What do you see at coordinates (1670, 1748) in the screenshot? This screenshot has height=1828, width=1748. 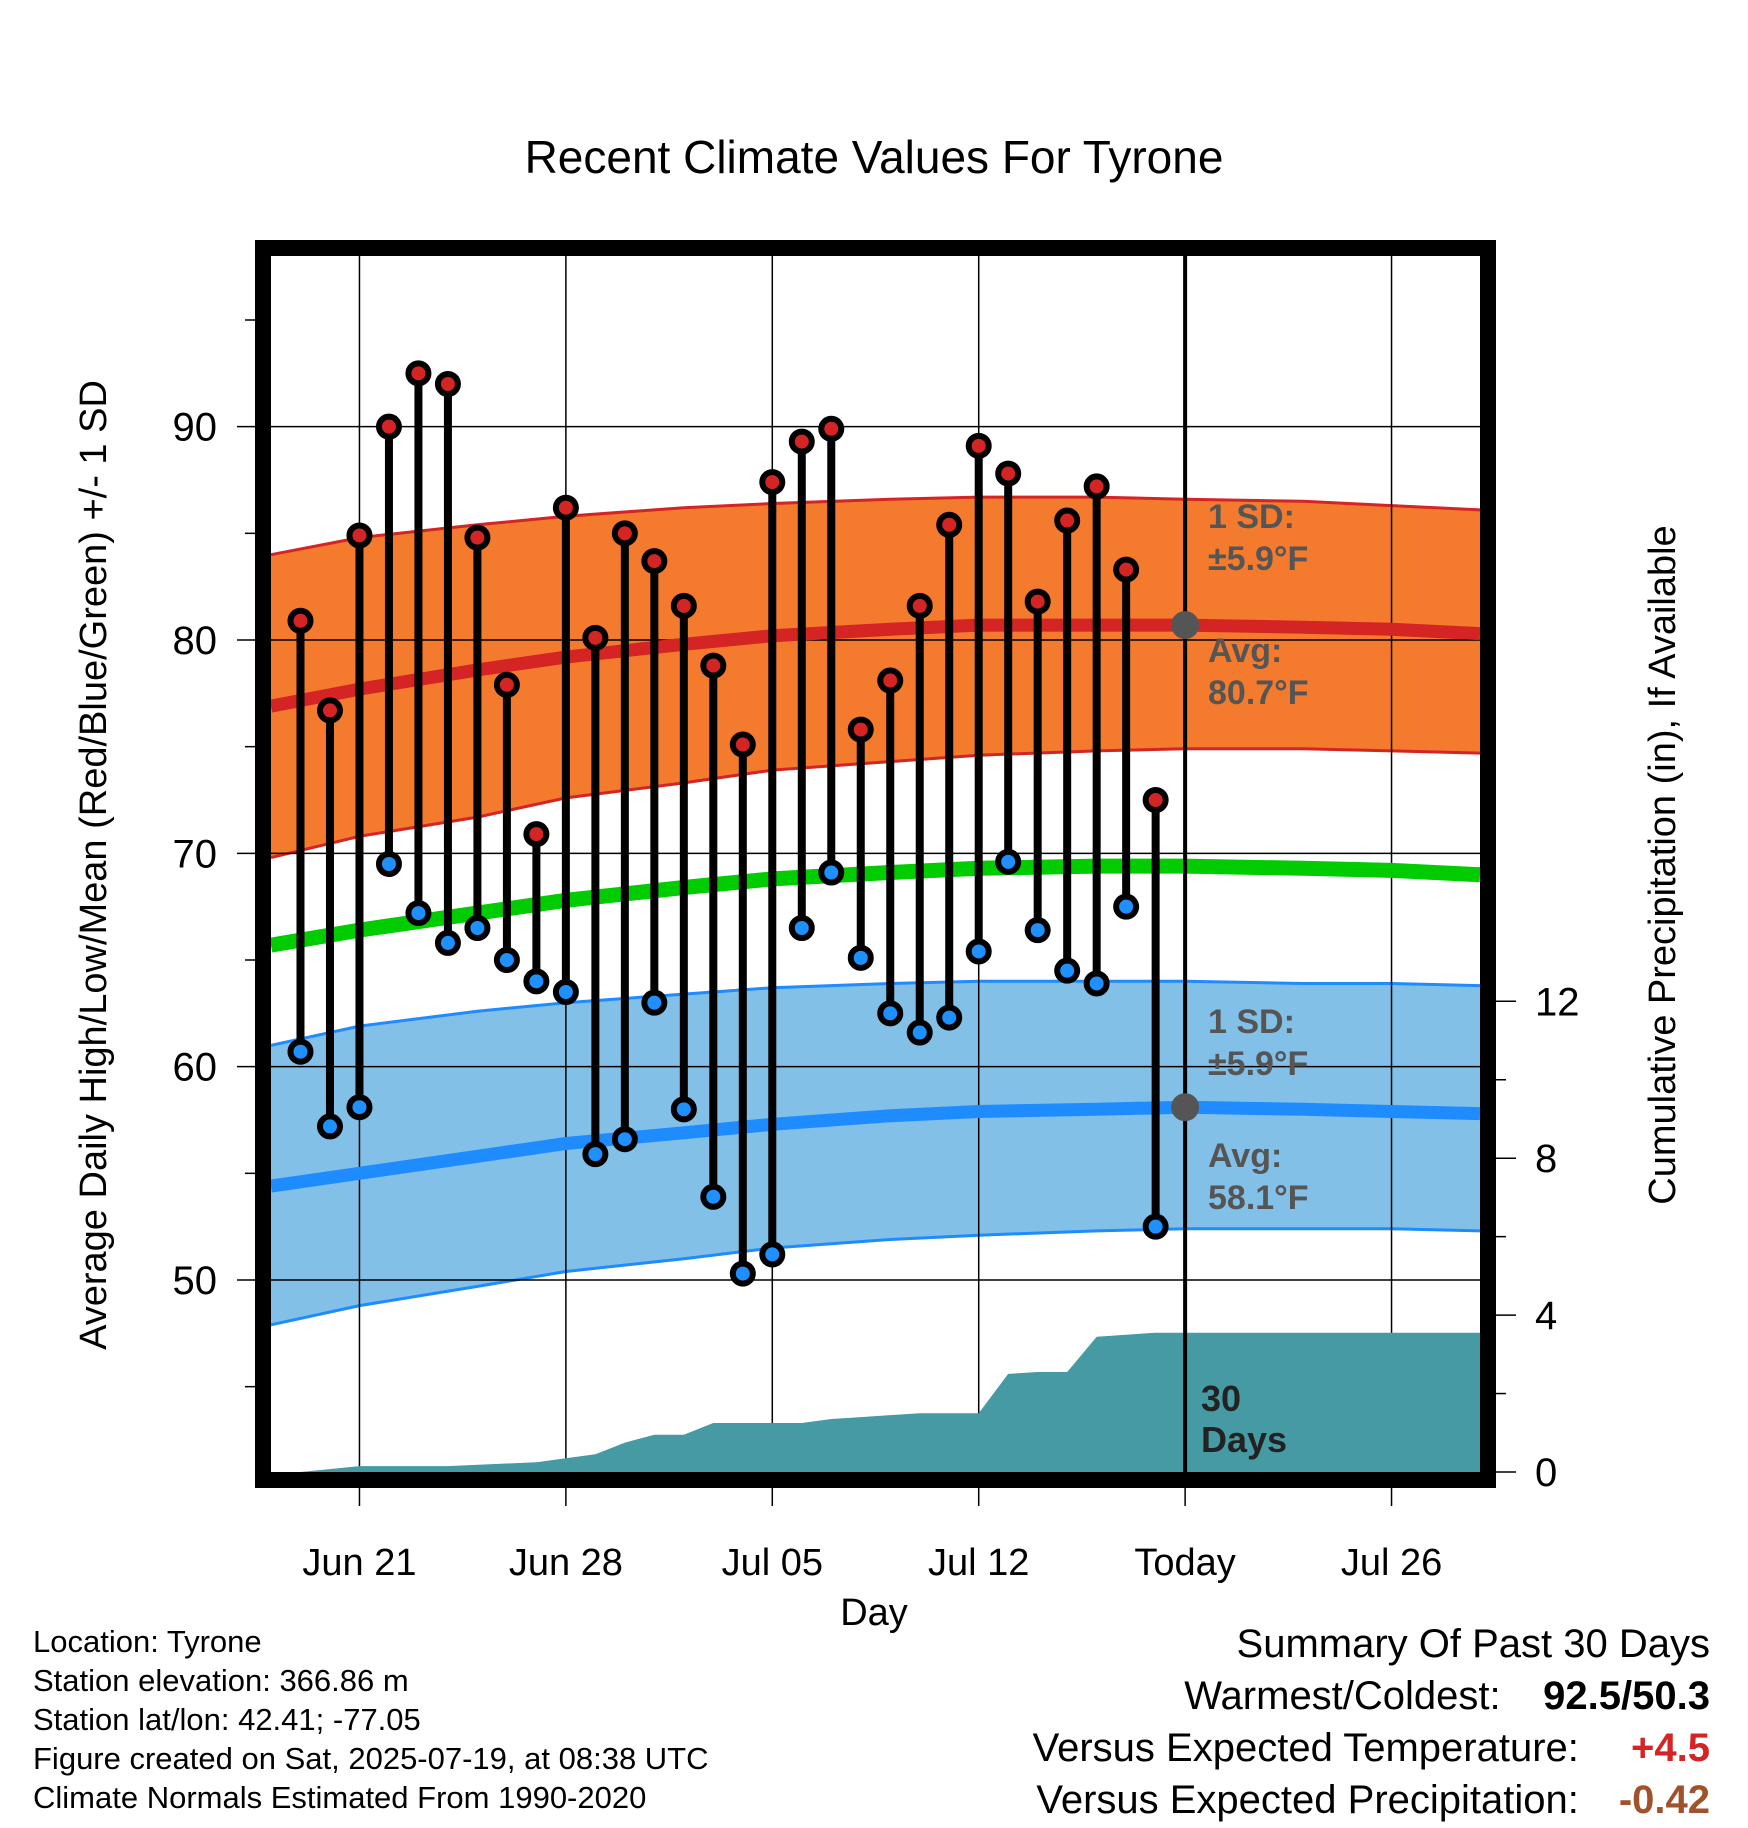 I see `summary-temp-value: +4.5` at bounding box center [1670, 1748].